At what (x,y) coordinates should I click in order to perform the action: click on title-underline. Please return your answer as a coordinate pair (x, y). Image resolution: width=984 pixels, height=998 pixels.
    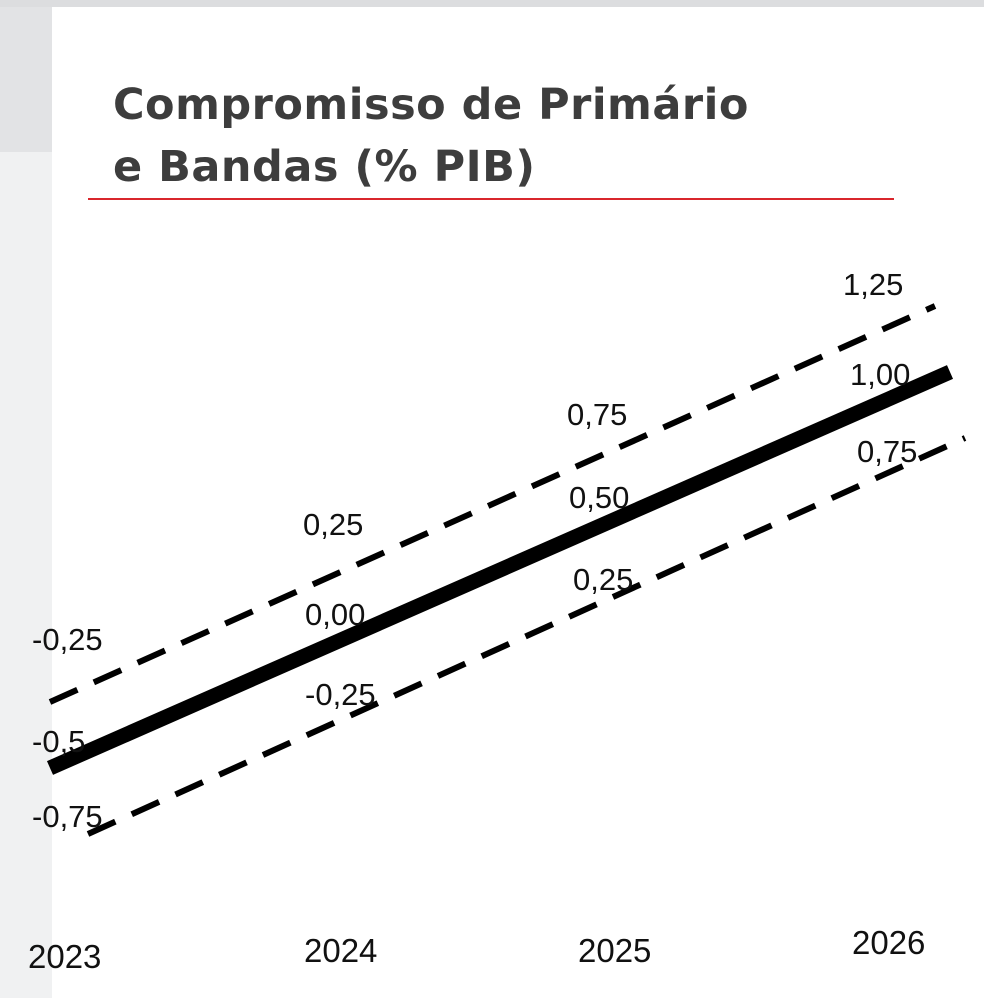
    Looking at the image, I should click on (491, 199).